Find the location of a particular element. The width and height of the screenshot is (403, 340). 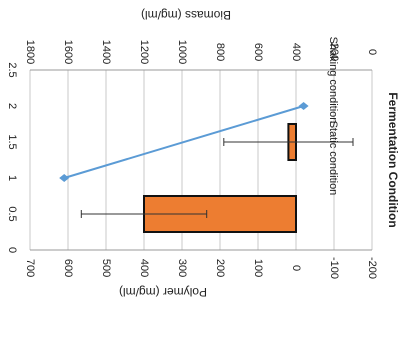

biomass-tick-label: 1800 is located at coordinates (30, 52).